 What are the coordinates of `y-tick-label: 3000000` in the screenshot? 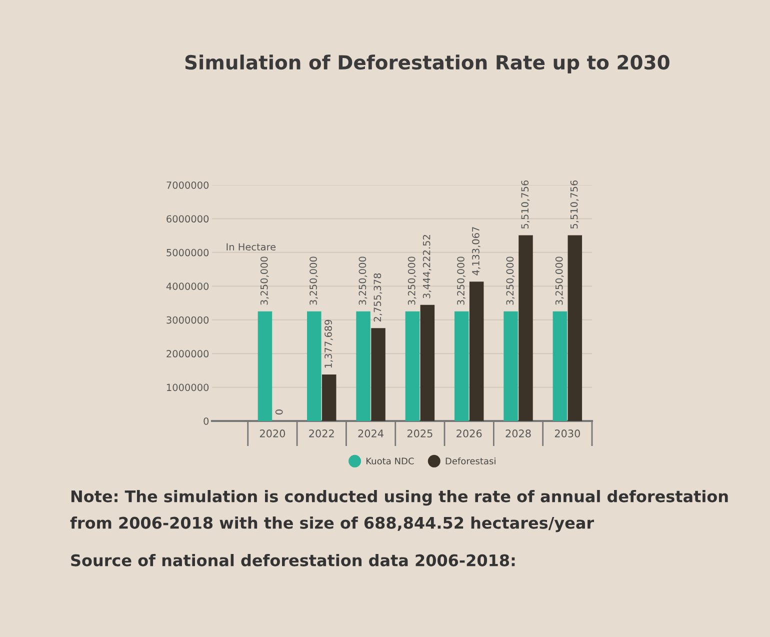 It's located at (187, 320).